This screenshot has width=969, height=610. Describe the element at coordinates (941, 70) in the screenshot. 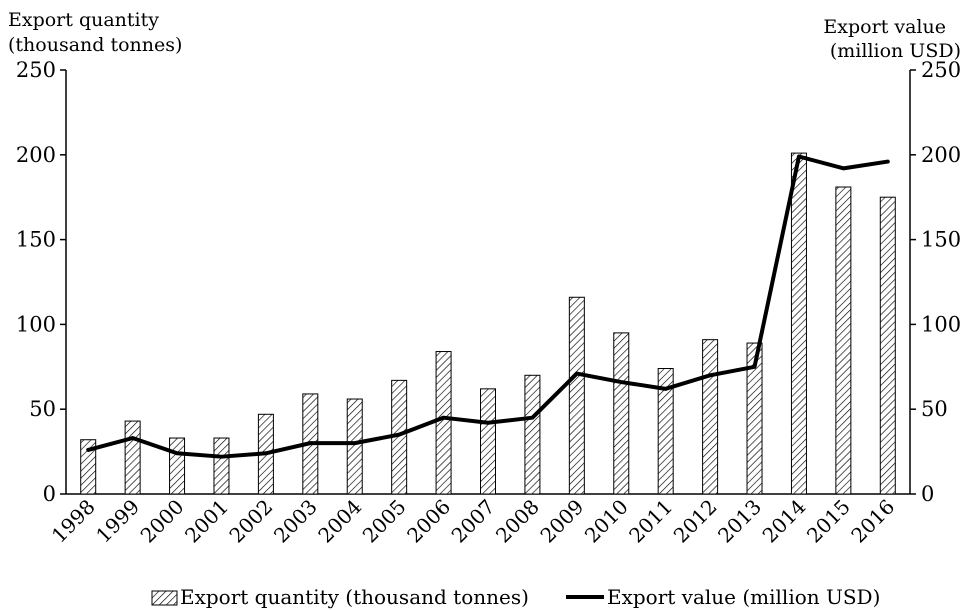

I see `right-tick-label: 250` at that location.